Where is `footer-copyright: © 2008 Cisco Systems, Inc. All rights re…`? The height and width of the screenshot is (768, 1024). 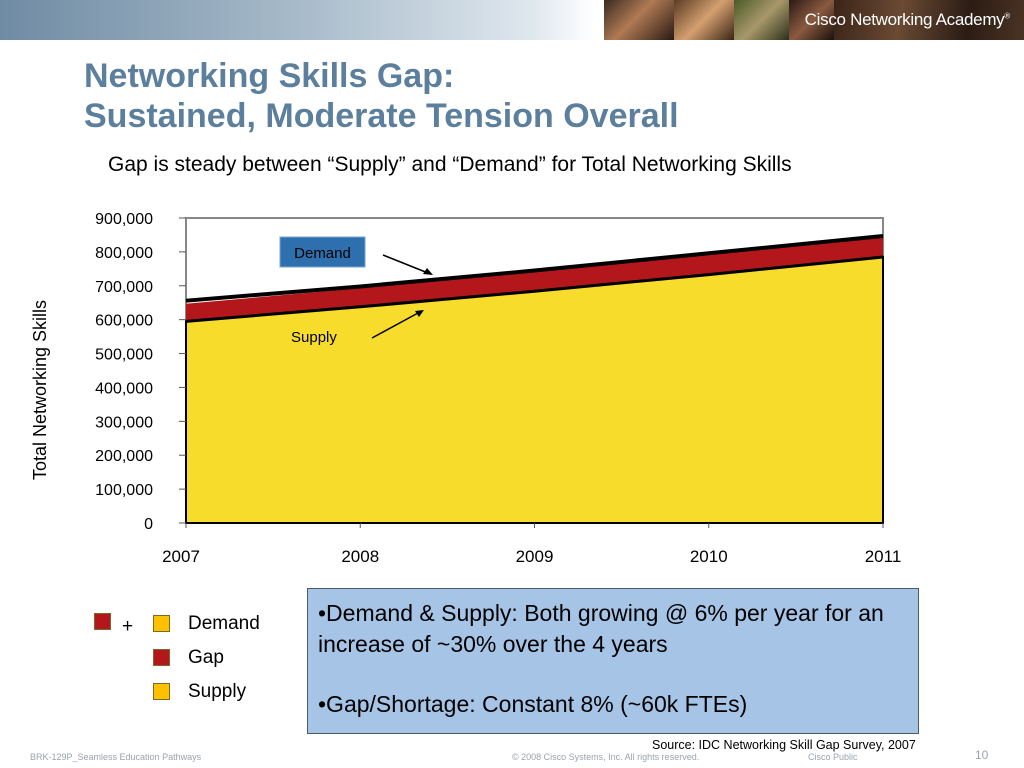 footer-copyright: © 2008 Cisco Systems, Inc. All rights re… is located at coordinates (606, 757).